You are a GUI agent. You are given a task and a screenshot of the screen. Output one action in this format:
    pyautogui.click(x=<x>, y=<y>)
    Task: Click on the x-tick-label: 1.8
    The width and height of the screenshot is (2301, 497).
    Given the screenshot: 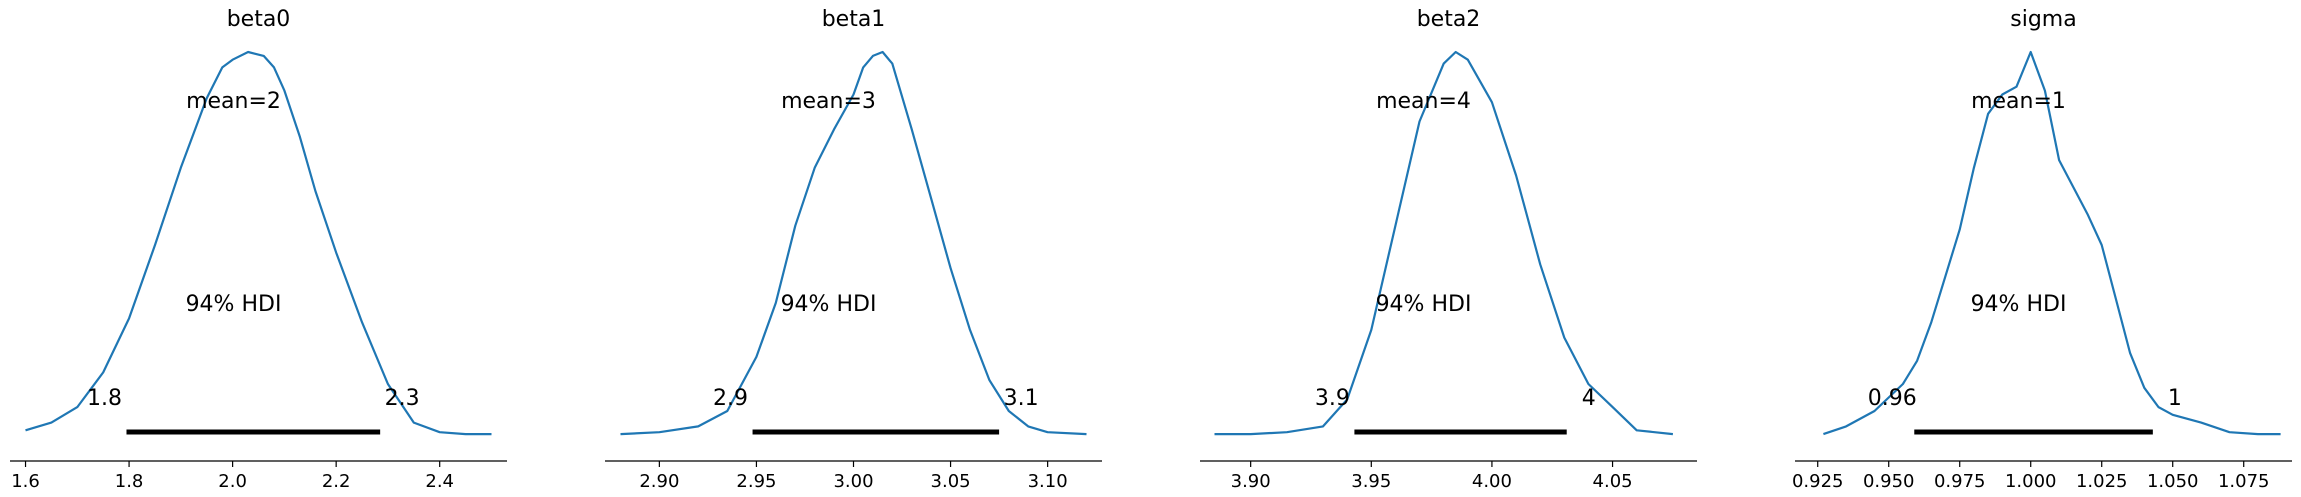 What is the action you would take?
    pyautogui.click(x=129, y=481)
    